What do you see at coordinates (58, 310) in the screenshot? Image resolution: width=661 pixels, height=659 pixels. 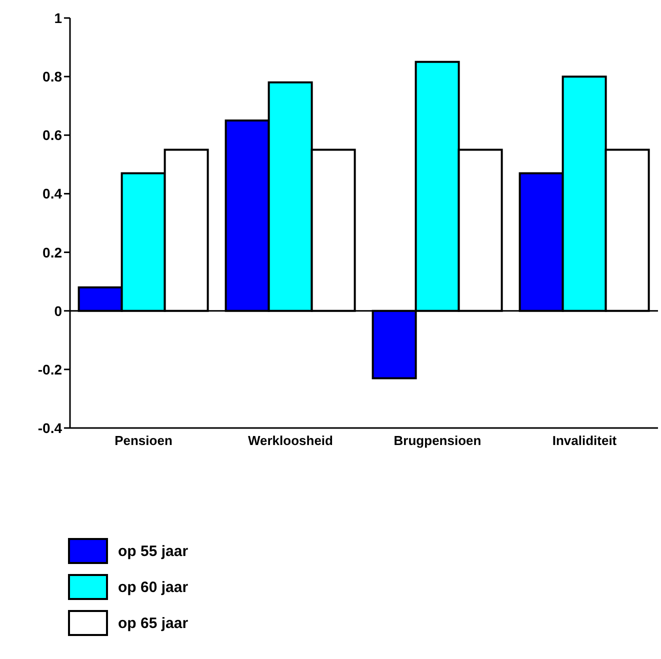 I see `y-tick-label: 0` at bounding box center [58, 310].